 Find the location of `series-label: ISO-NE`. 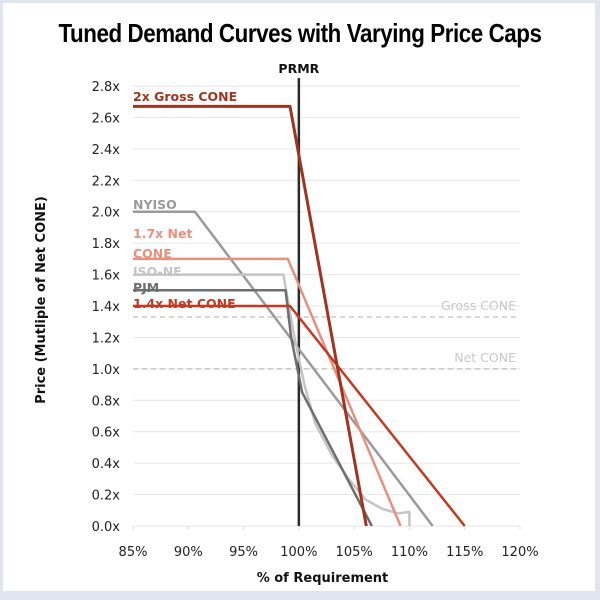

series-label: ISO-NE is located at coordinates (157, 271).